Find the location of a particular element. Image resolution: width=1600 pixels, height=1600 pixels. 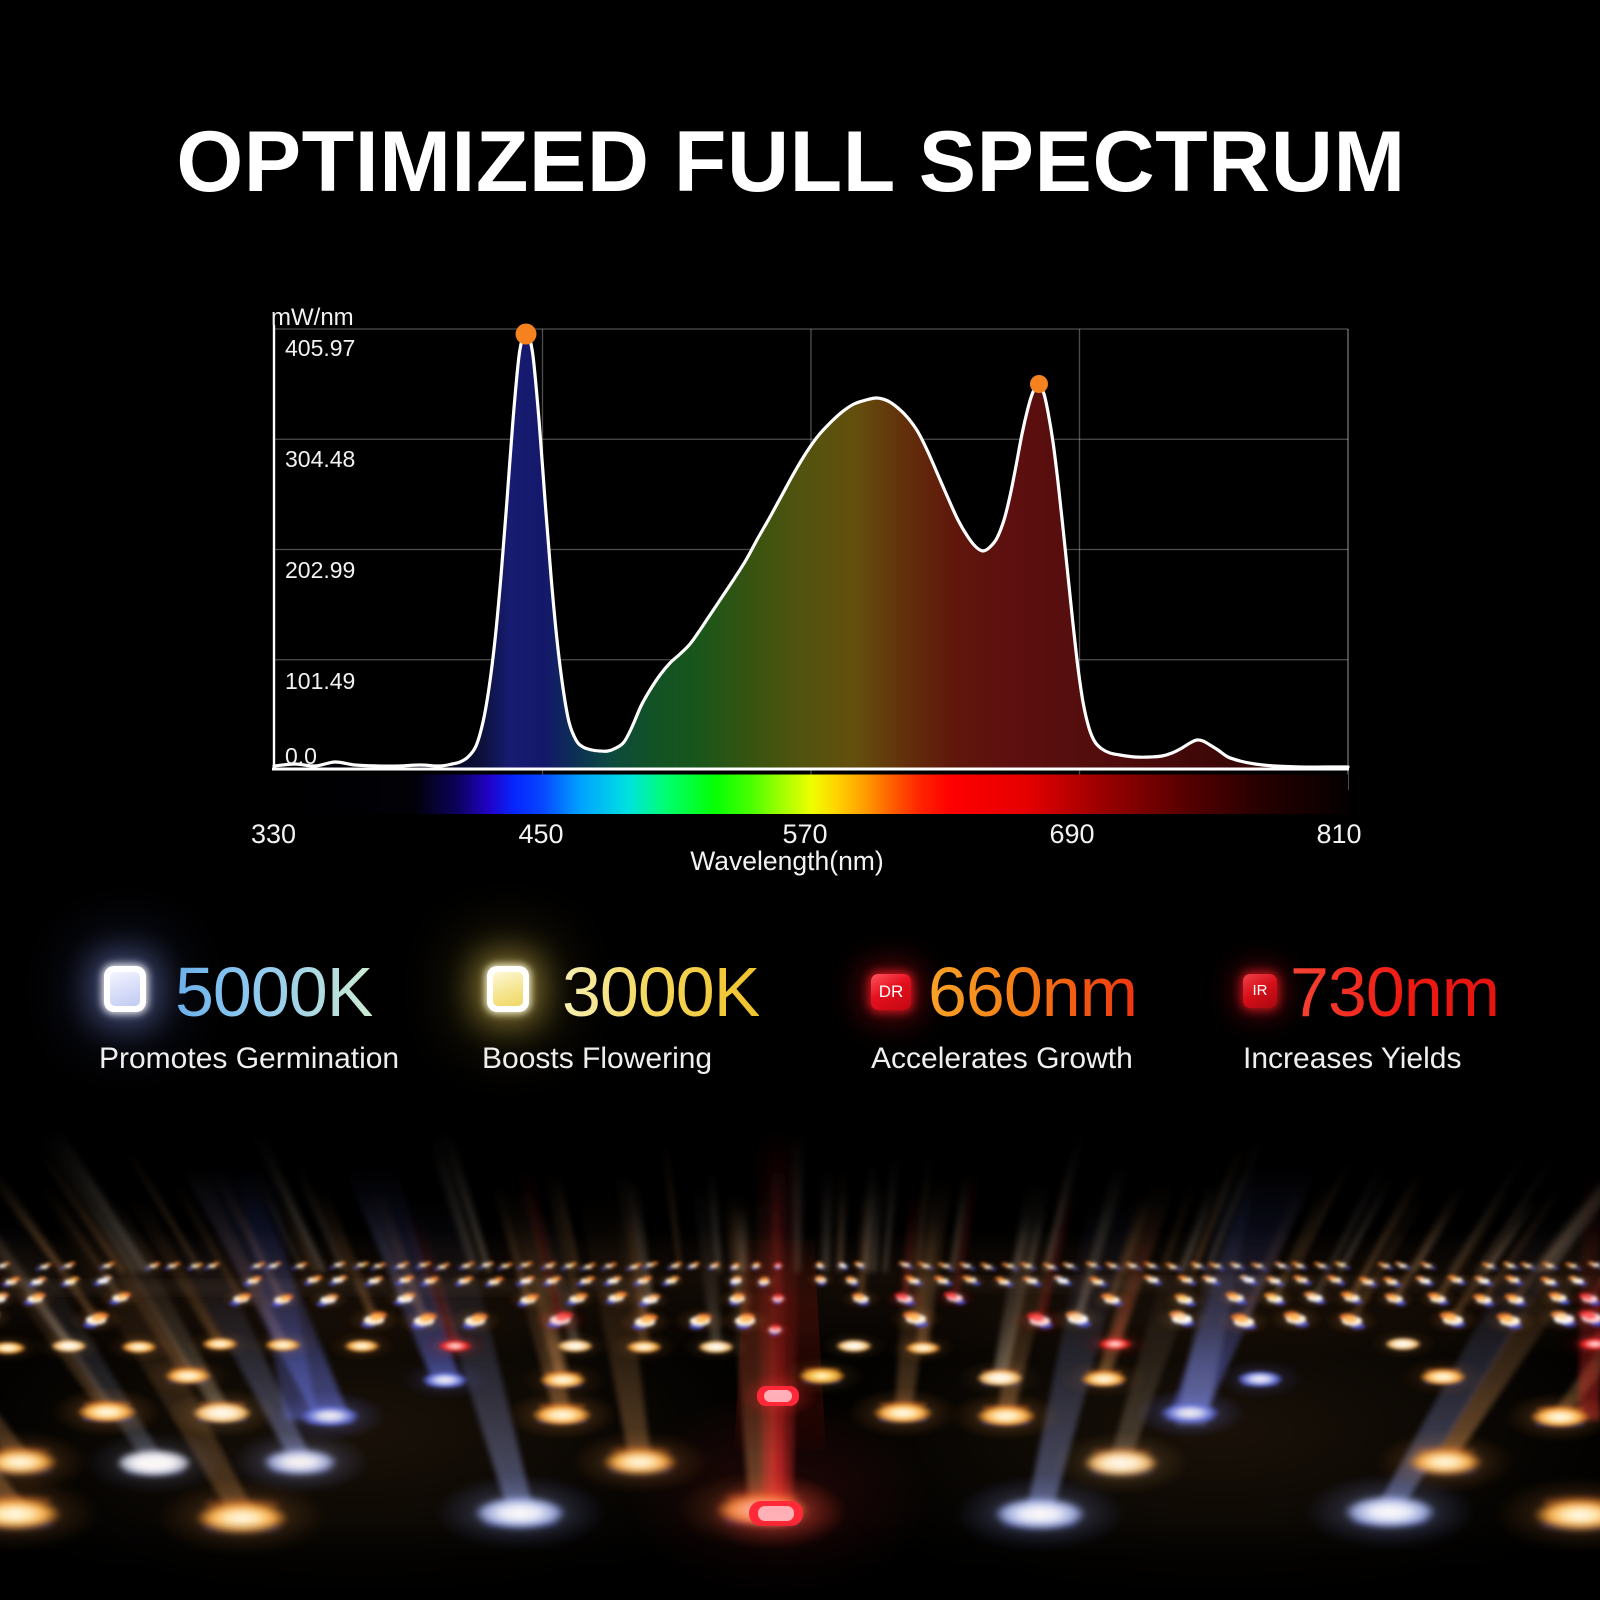

svg-text: 101.49 is located at coordinates (320, 681).